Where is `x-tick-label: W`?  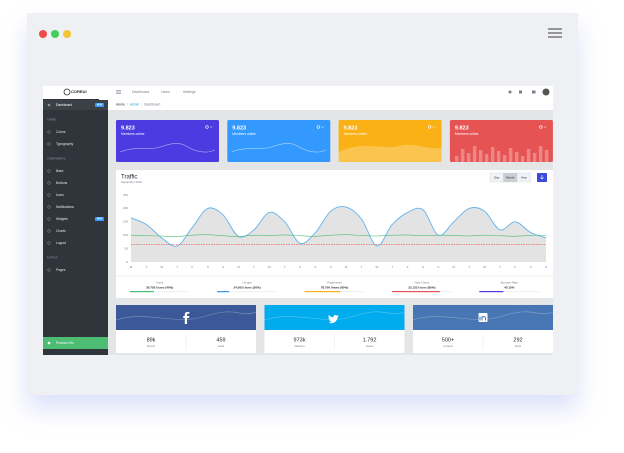
x-tick-label: W is located at coordinates (269, 267).